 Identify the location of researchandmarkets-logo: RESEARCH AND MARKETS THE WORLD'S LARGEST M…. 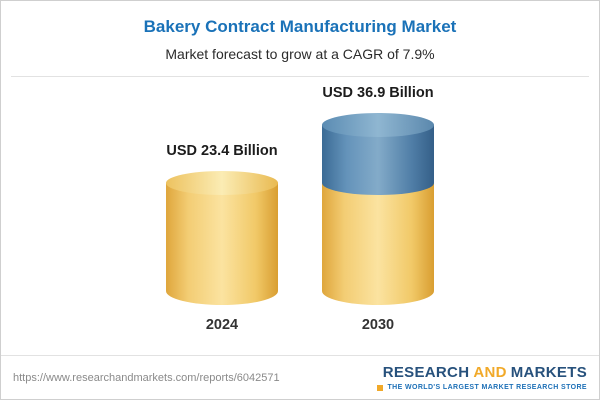
(482, 377).